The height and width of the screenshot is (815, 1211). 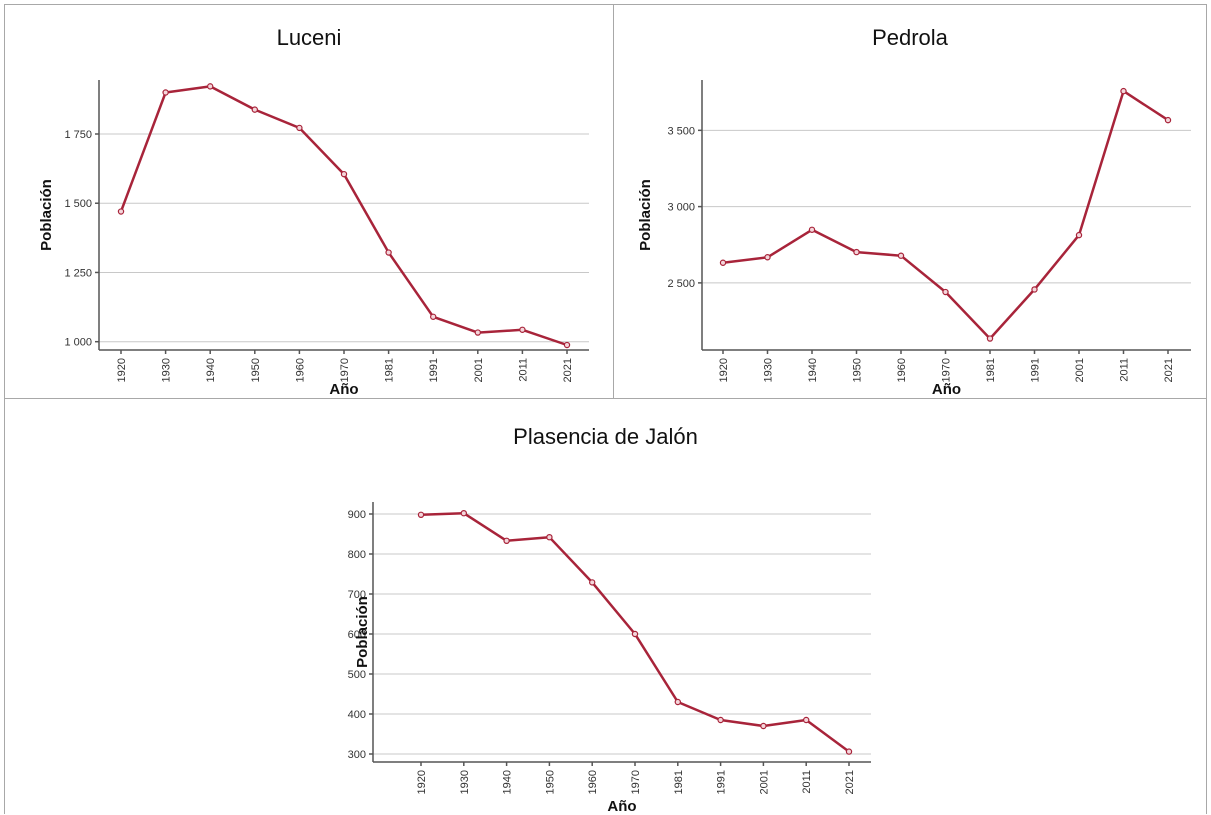 What do you see at coordinates (78, 135) in the screenshot?
I see `y-tick-label: 1 750` at bounding box center [78, 135].